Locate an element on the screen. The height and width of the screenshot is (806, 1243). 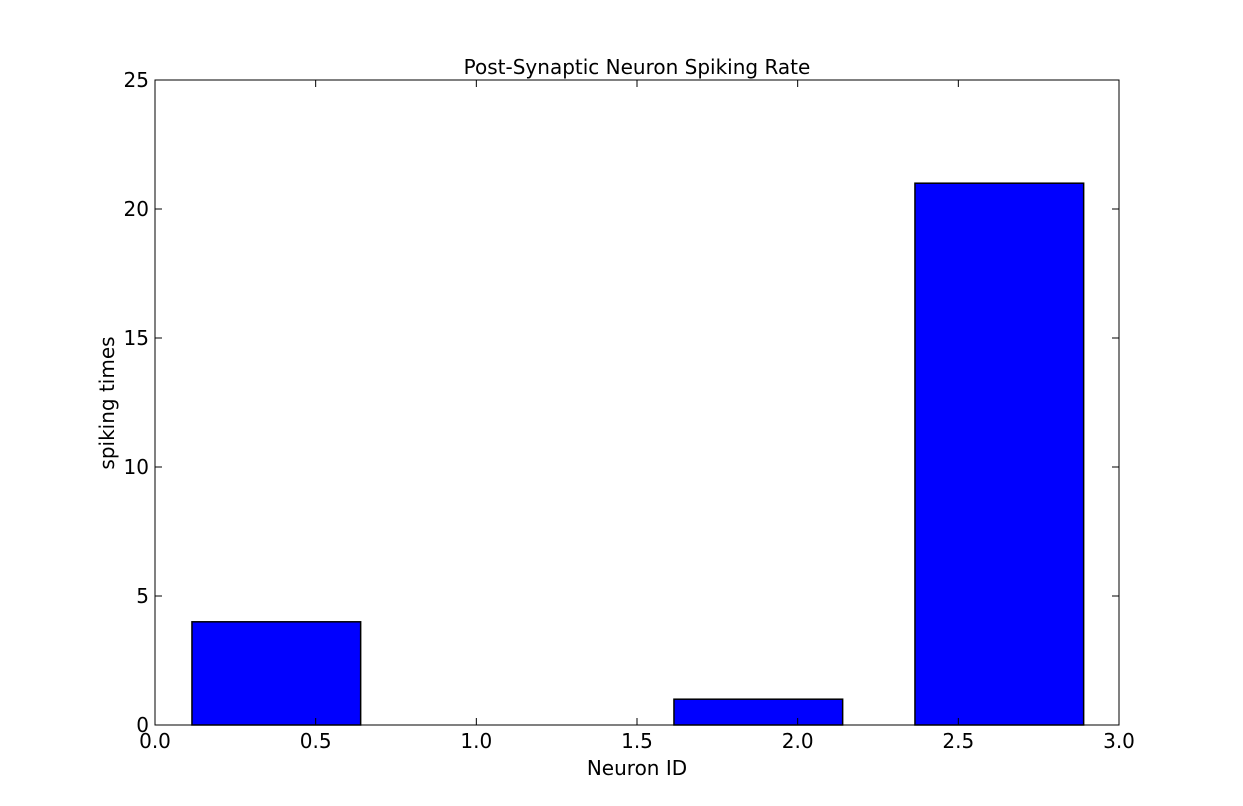
y-tick-label-1: 5 is located at coordinates (142, 596).